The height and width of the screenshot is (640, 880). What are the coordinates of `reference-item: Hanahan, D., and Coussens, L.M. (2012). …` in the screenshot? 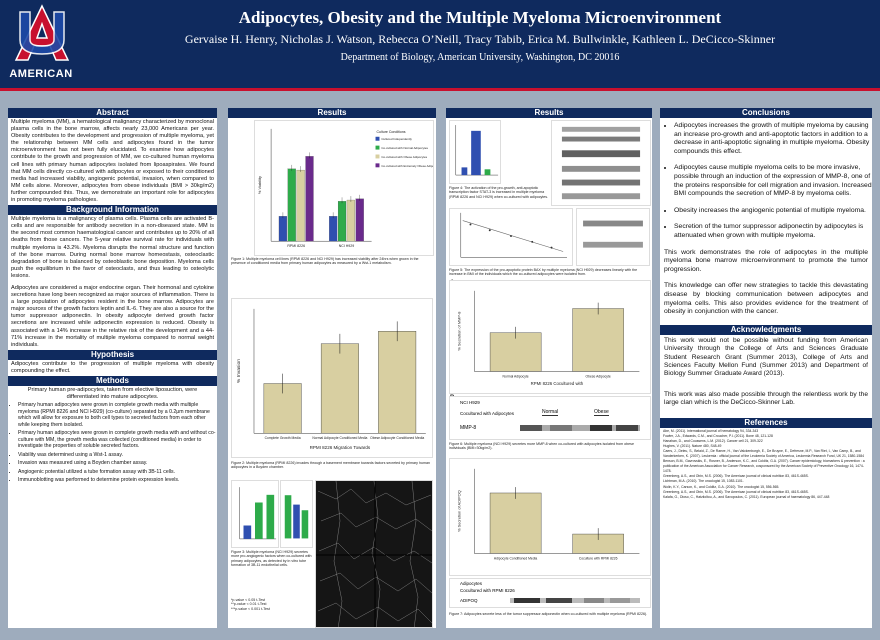 It's located at (713, 440).